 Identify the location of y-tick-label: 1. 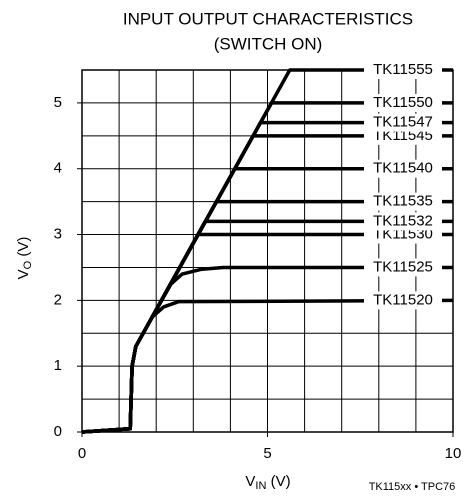
(58, 365).